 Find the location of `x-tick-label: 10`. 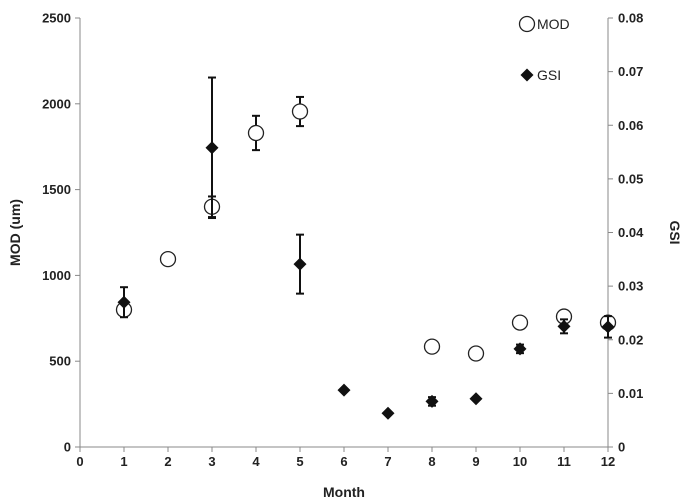

x-tick-label: 10 is located at coordinates (520, 461).